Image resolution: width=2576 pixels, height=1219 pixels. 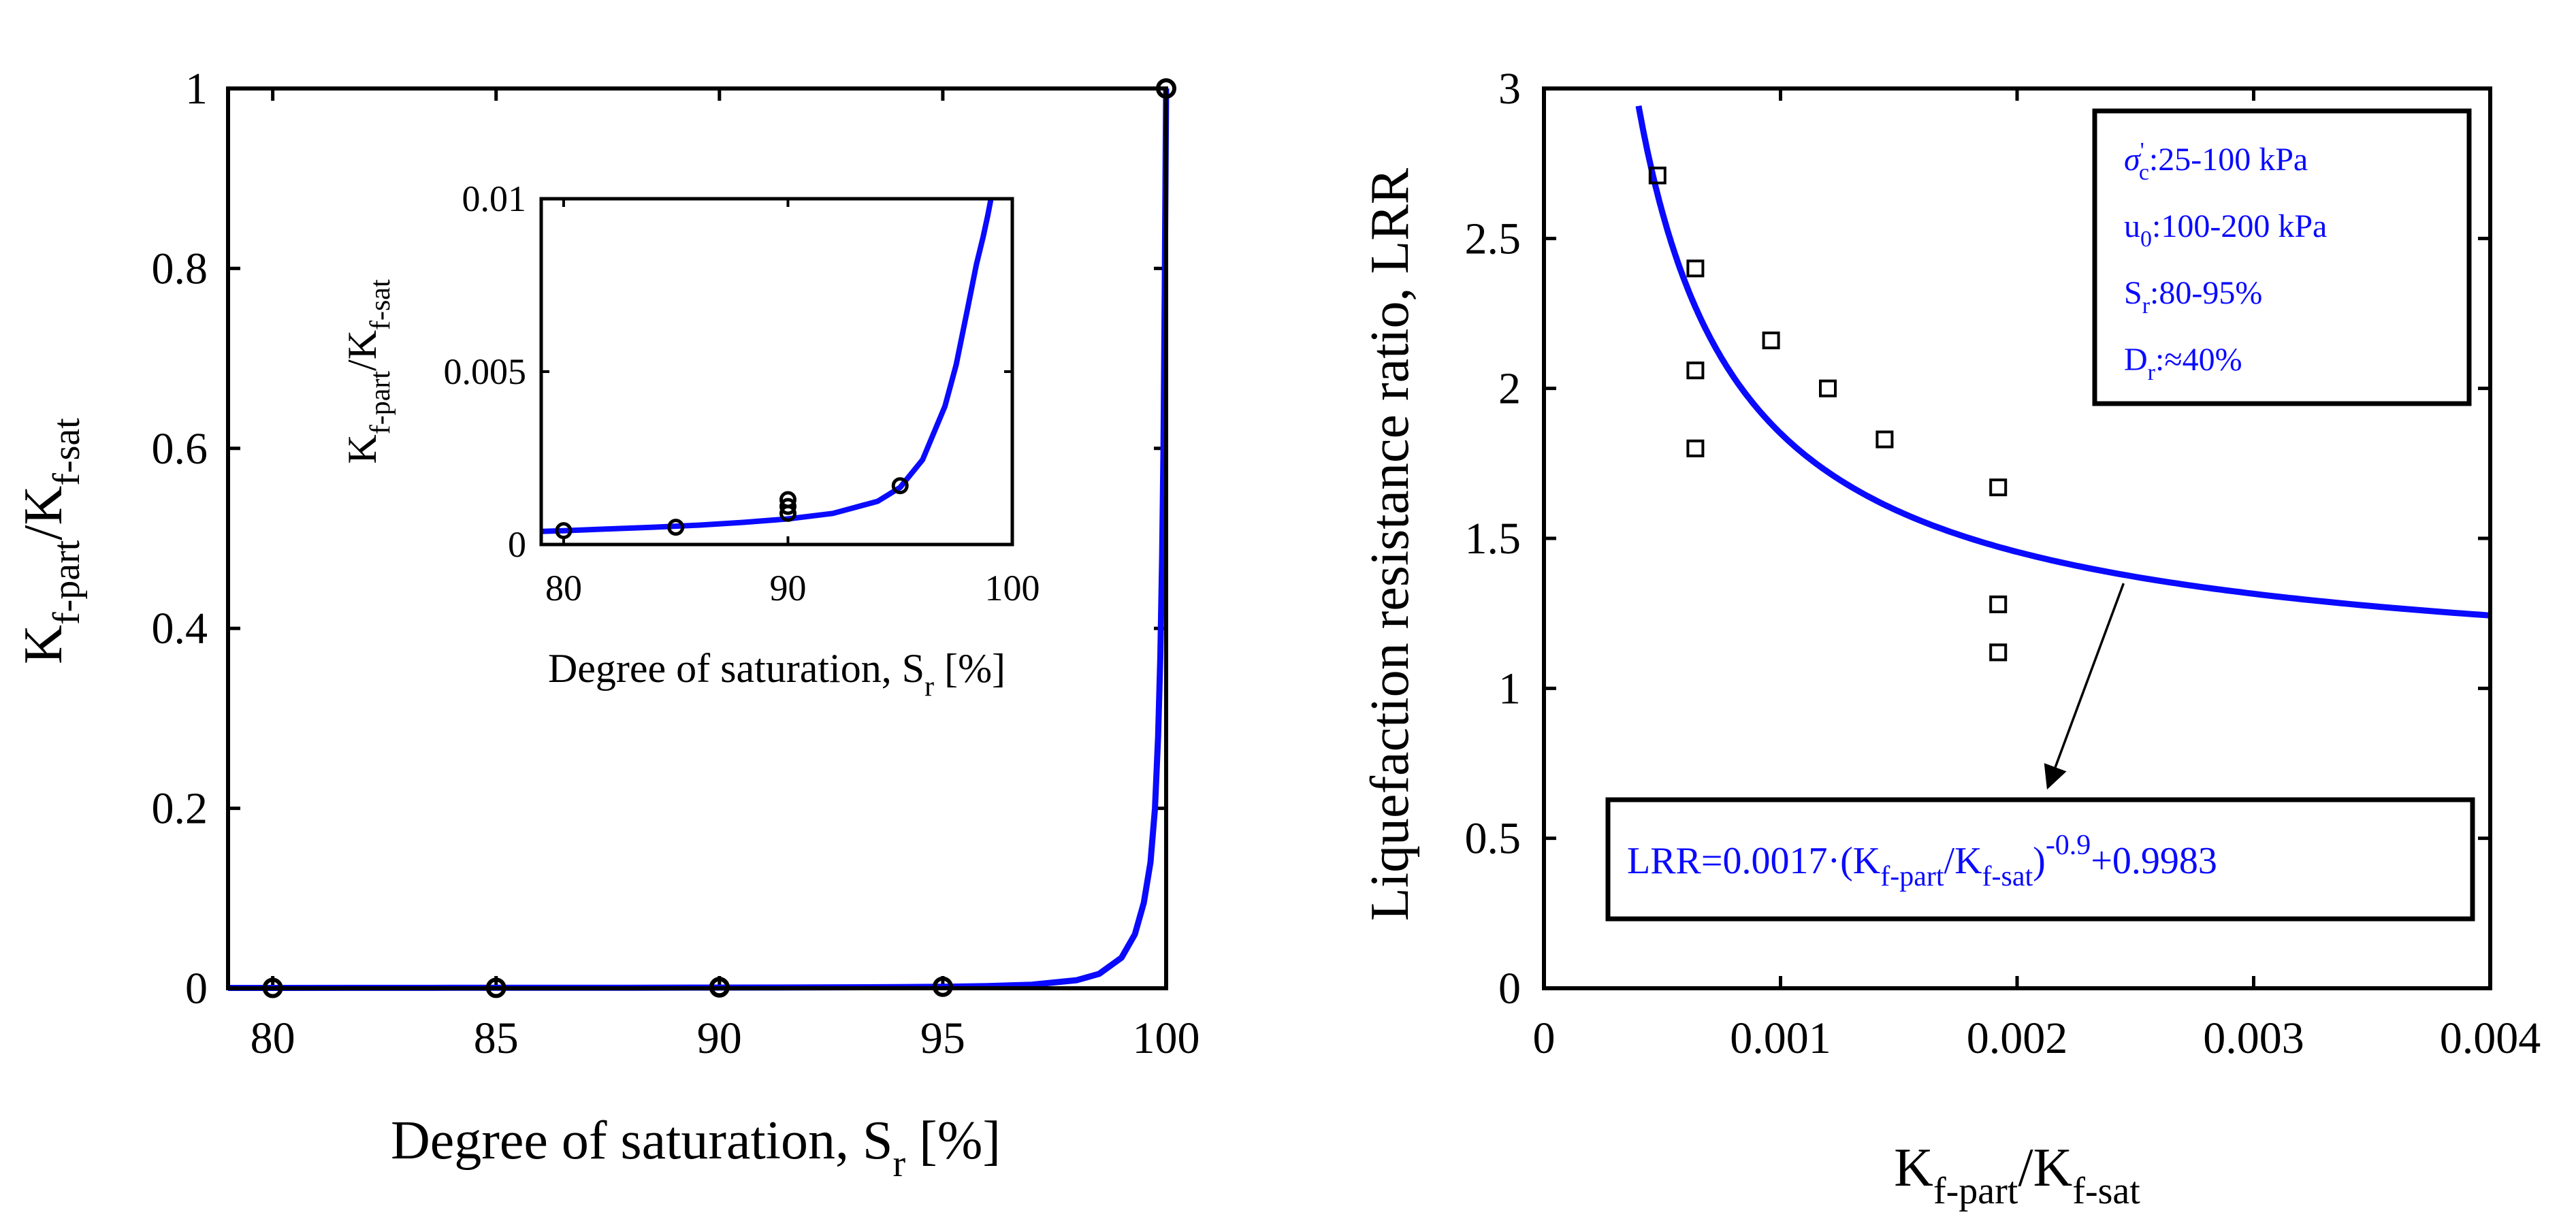 I want to click on left-y-tick-label: 0.6, so click(x=180, y=449).